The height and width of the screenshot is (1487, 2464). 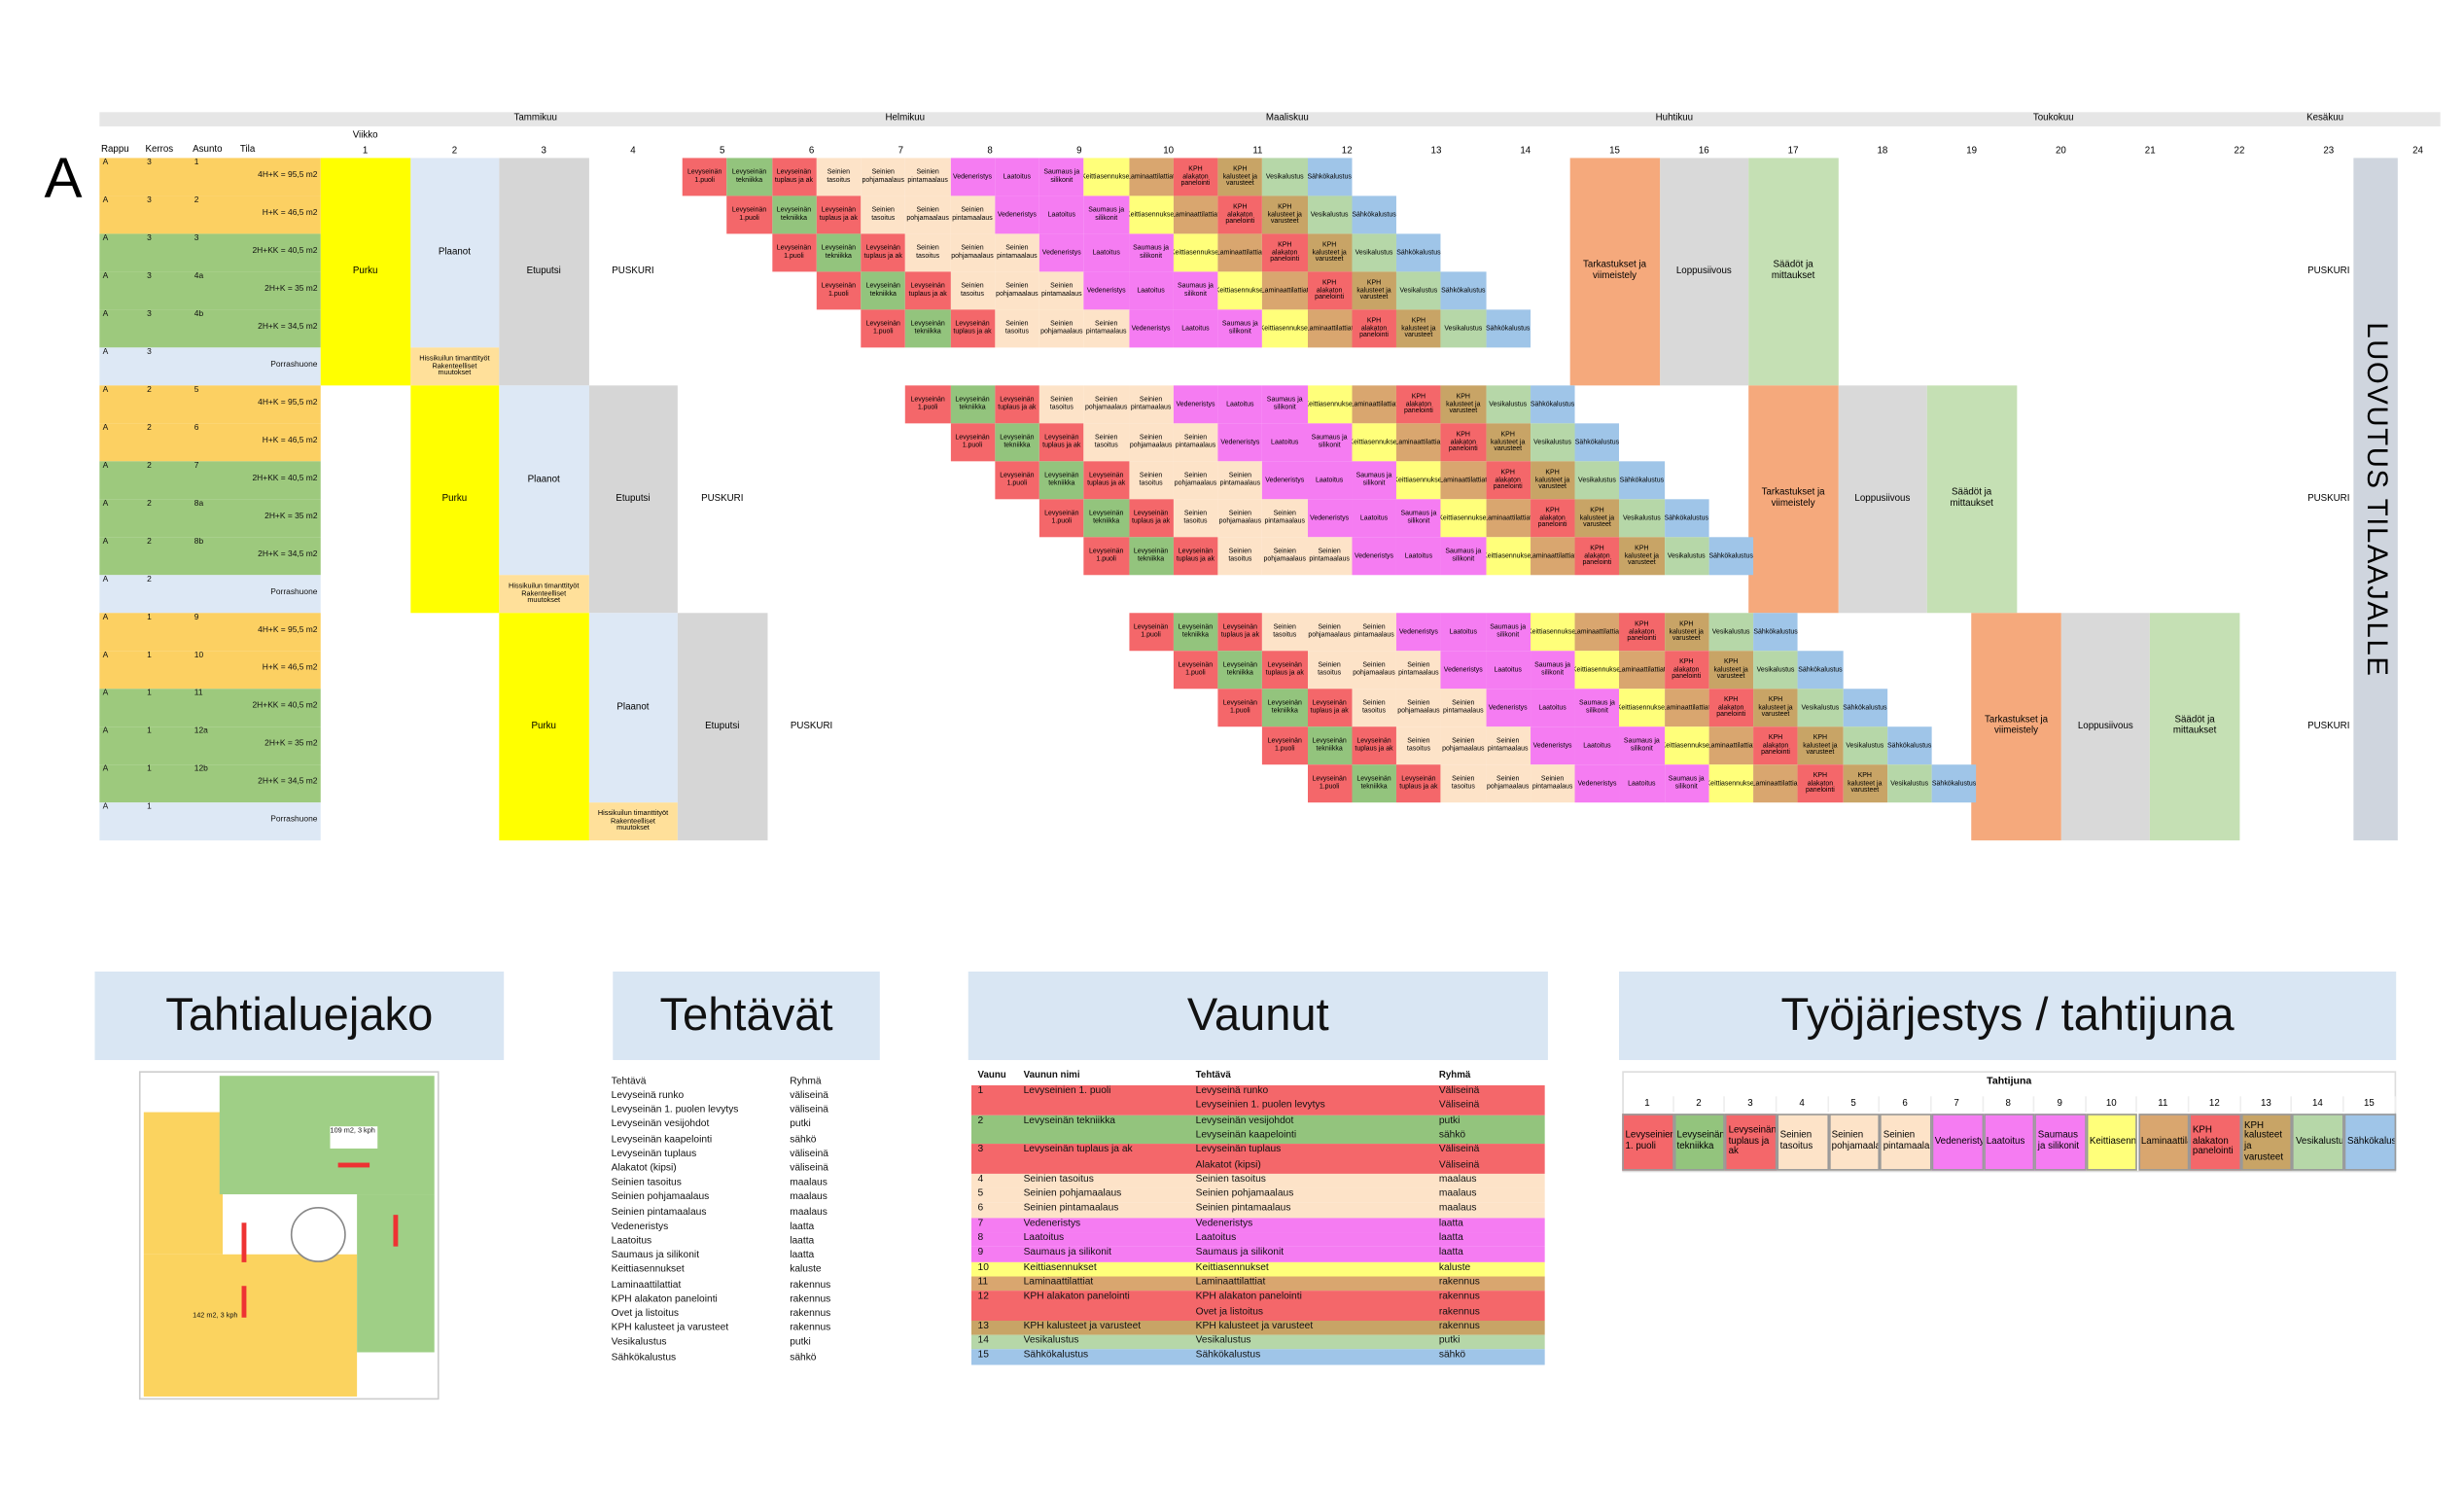 I want to click on step-cell: Laminaattilattiat, so click(x=2163, y=1142).